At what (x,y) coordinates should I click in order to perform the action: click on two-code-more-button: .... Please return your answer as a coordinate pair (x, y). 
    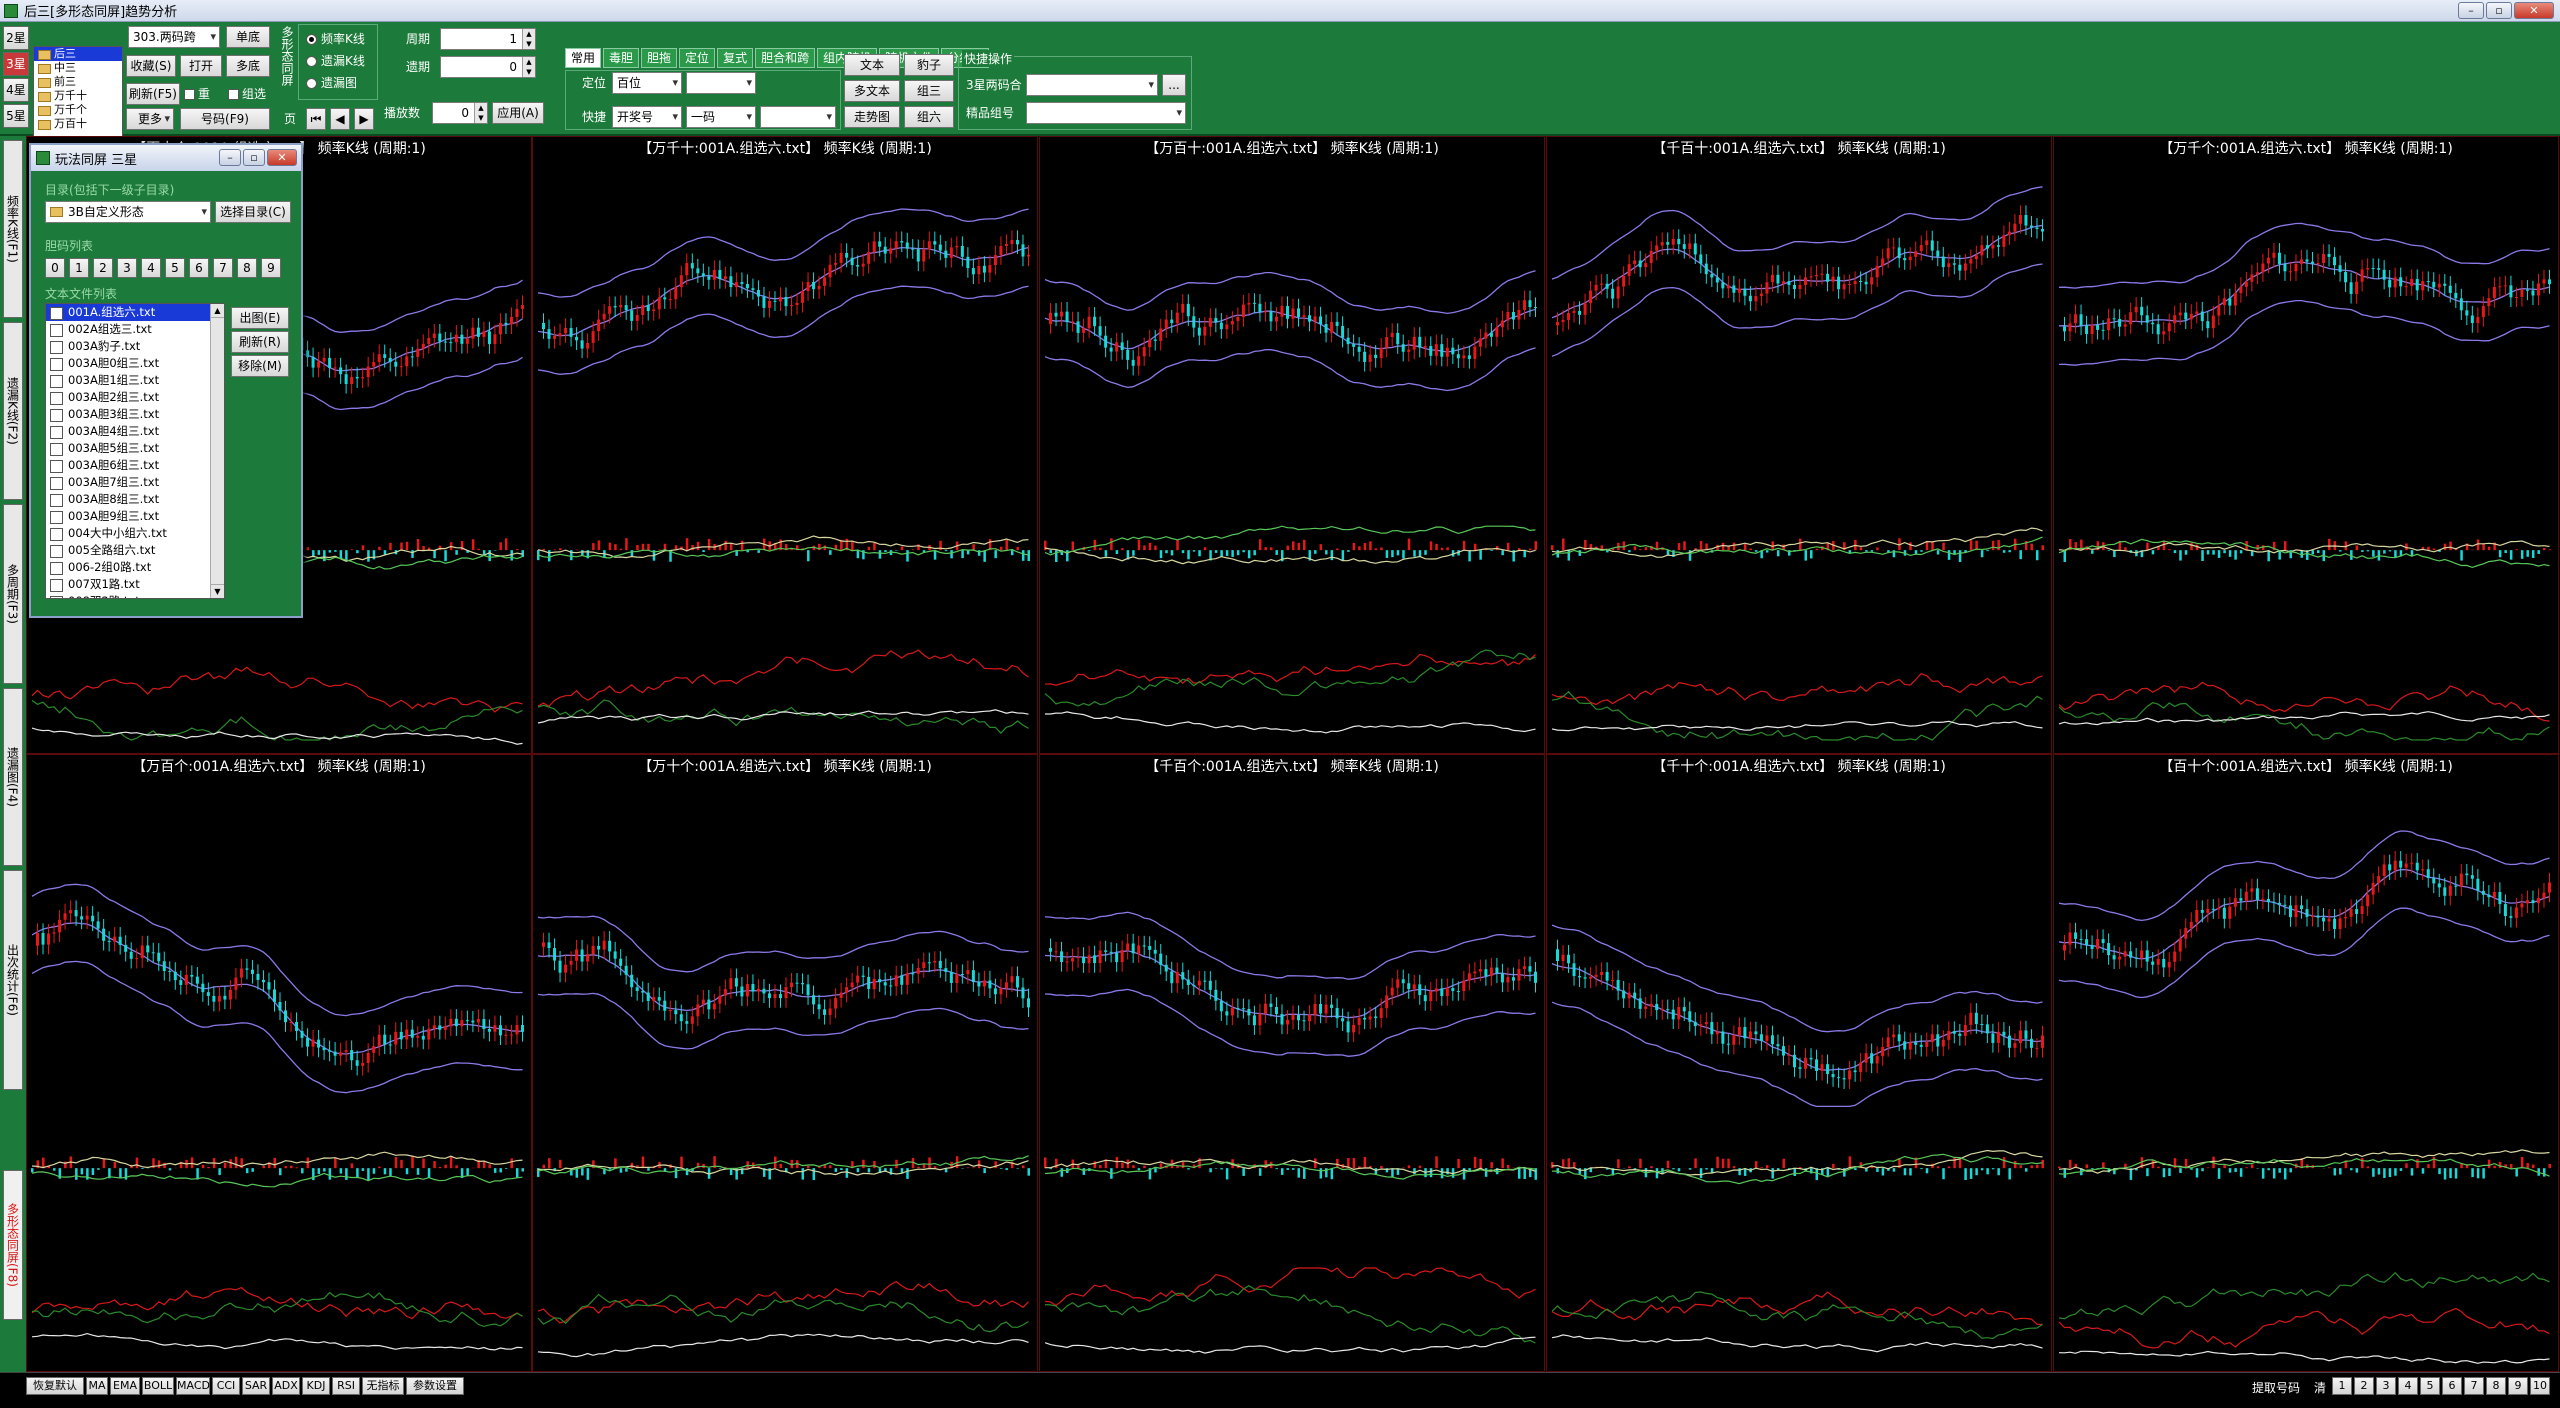
    Looking at the image, I should click on (1174, 85).